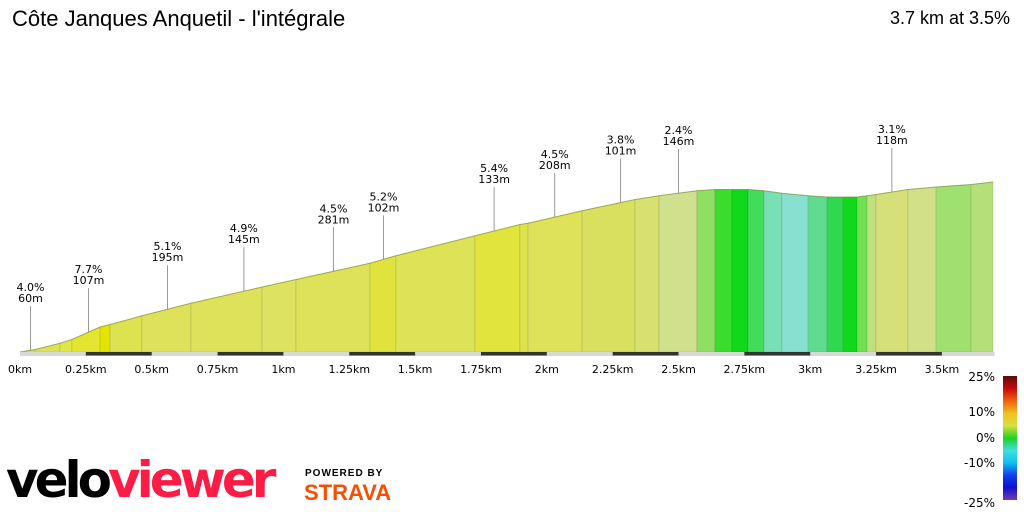 The image size is (1024, 512). What do you see at coordinates (555, 165) in the screenshot?
I see `annotation-length: 208m` at bounding box center [555, 165].